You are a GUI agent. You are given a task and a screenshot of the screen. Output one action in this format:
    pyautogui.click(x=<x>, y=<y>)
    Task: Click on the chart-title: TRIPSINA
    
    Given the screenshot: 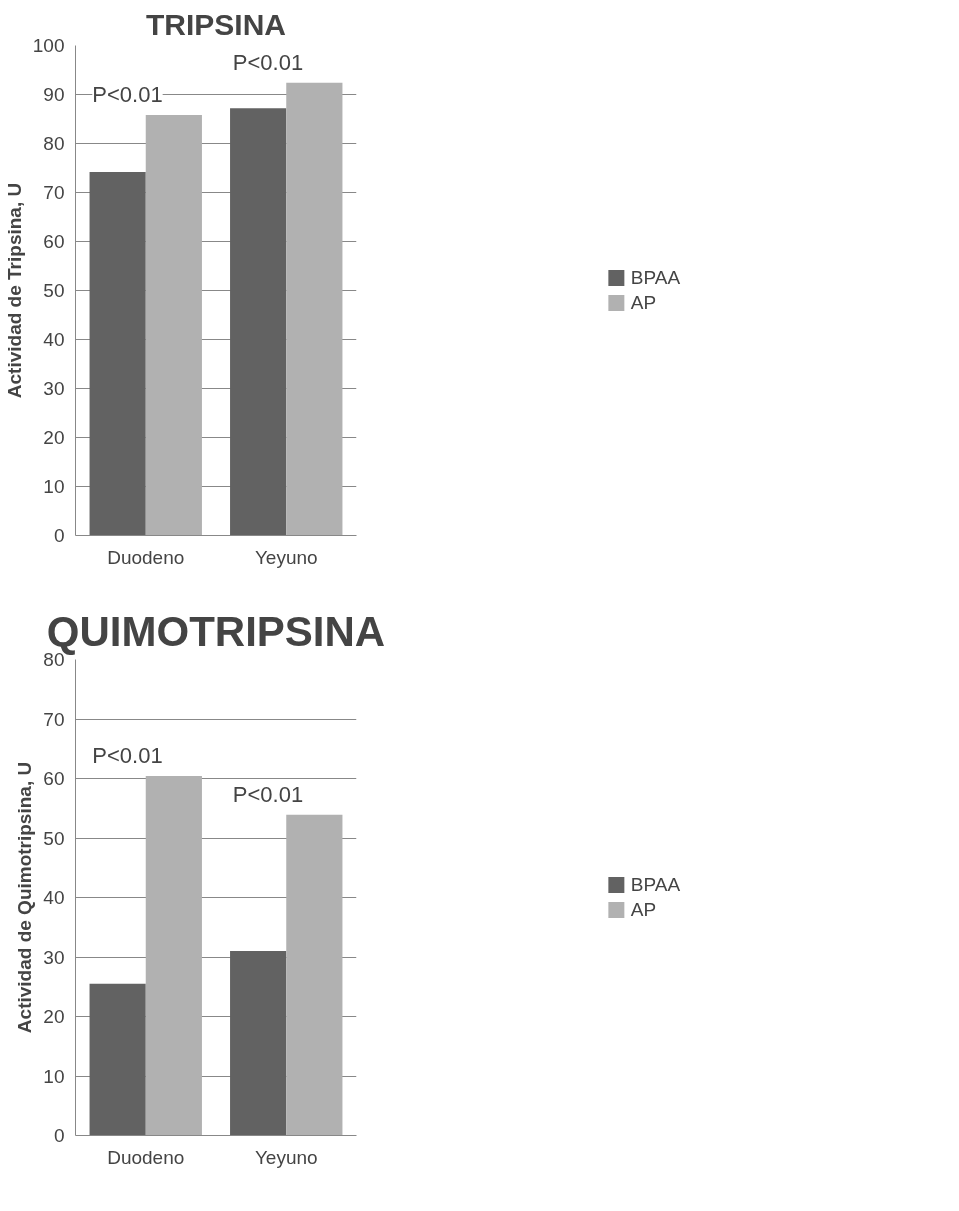 What is the action you would take?
    pyautogui.click(x=216, y=24)
    